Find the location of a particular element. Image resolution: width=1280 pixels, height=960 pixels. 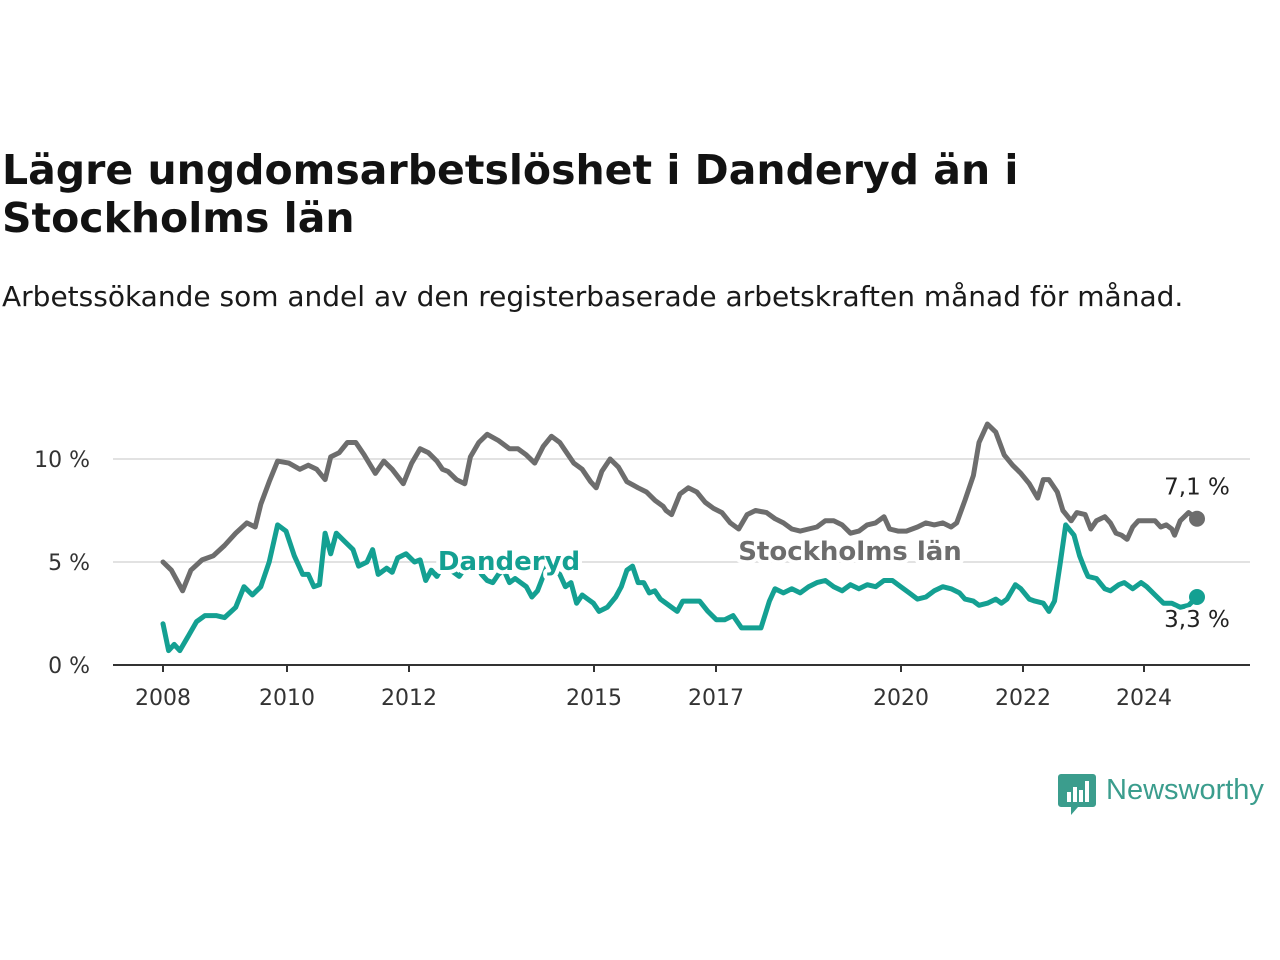

newsworthy-logo-icon is located at coordinates (1077, 794).